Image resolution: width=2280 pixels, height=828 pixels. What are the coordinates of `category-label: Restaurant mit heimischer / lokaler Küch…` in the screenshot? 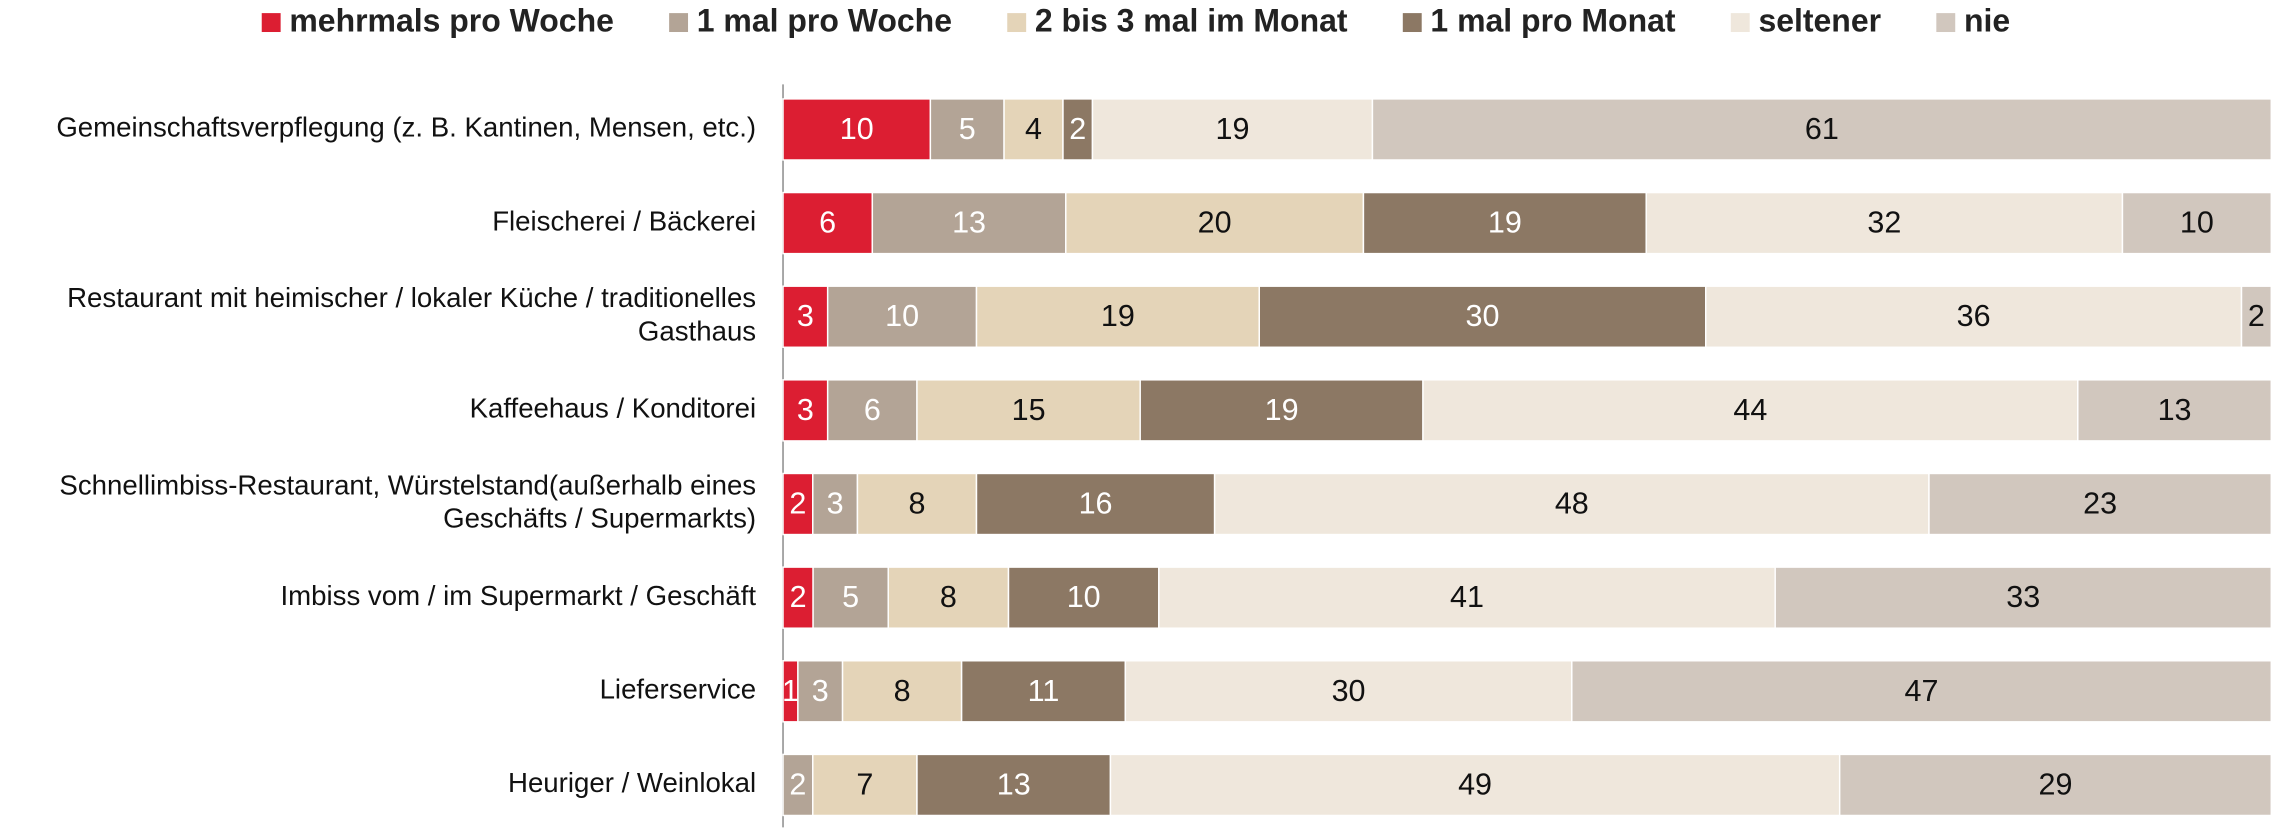 It's located at (411, 314).